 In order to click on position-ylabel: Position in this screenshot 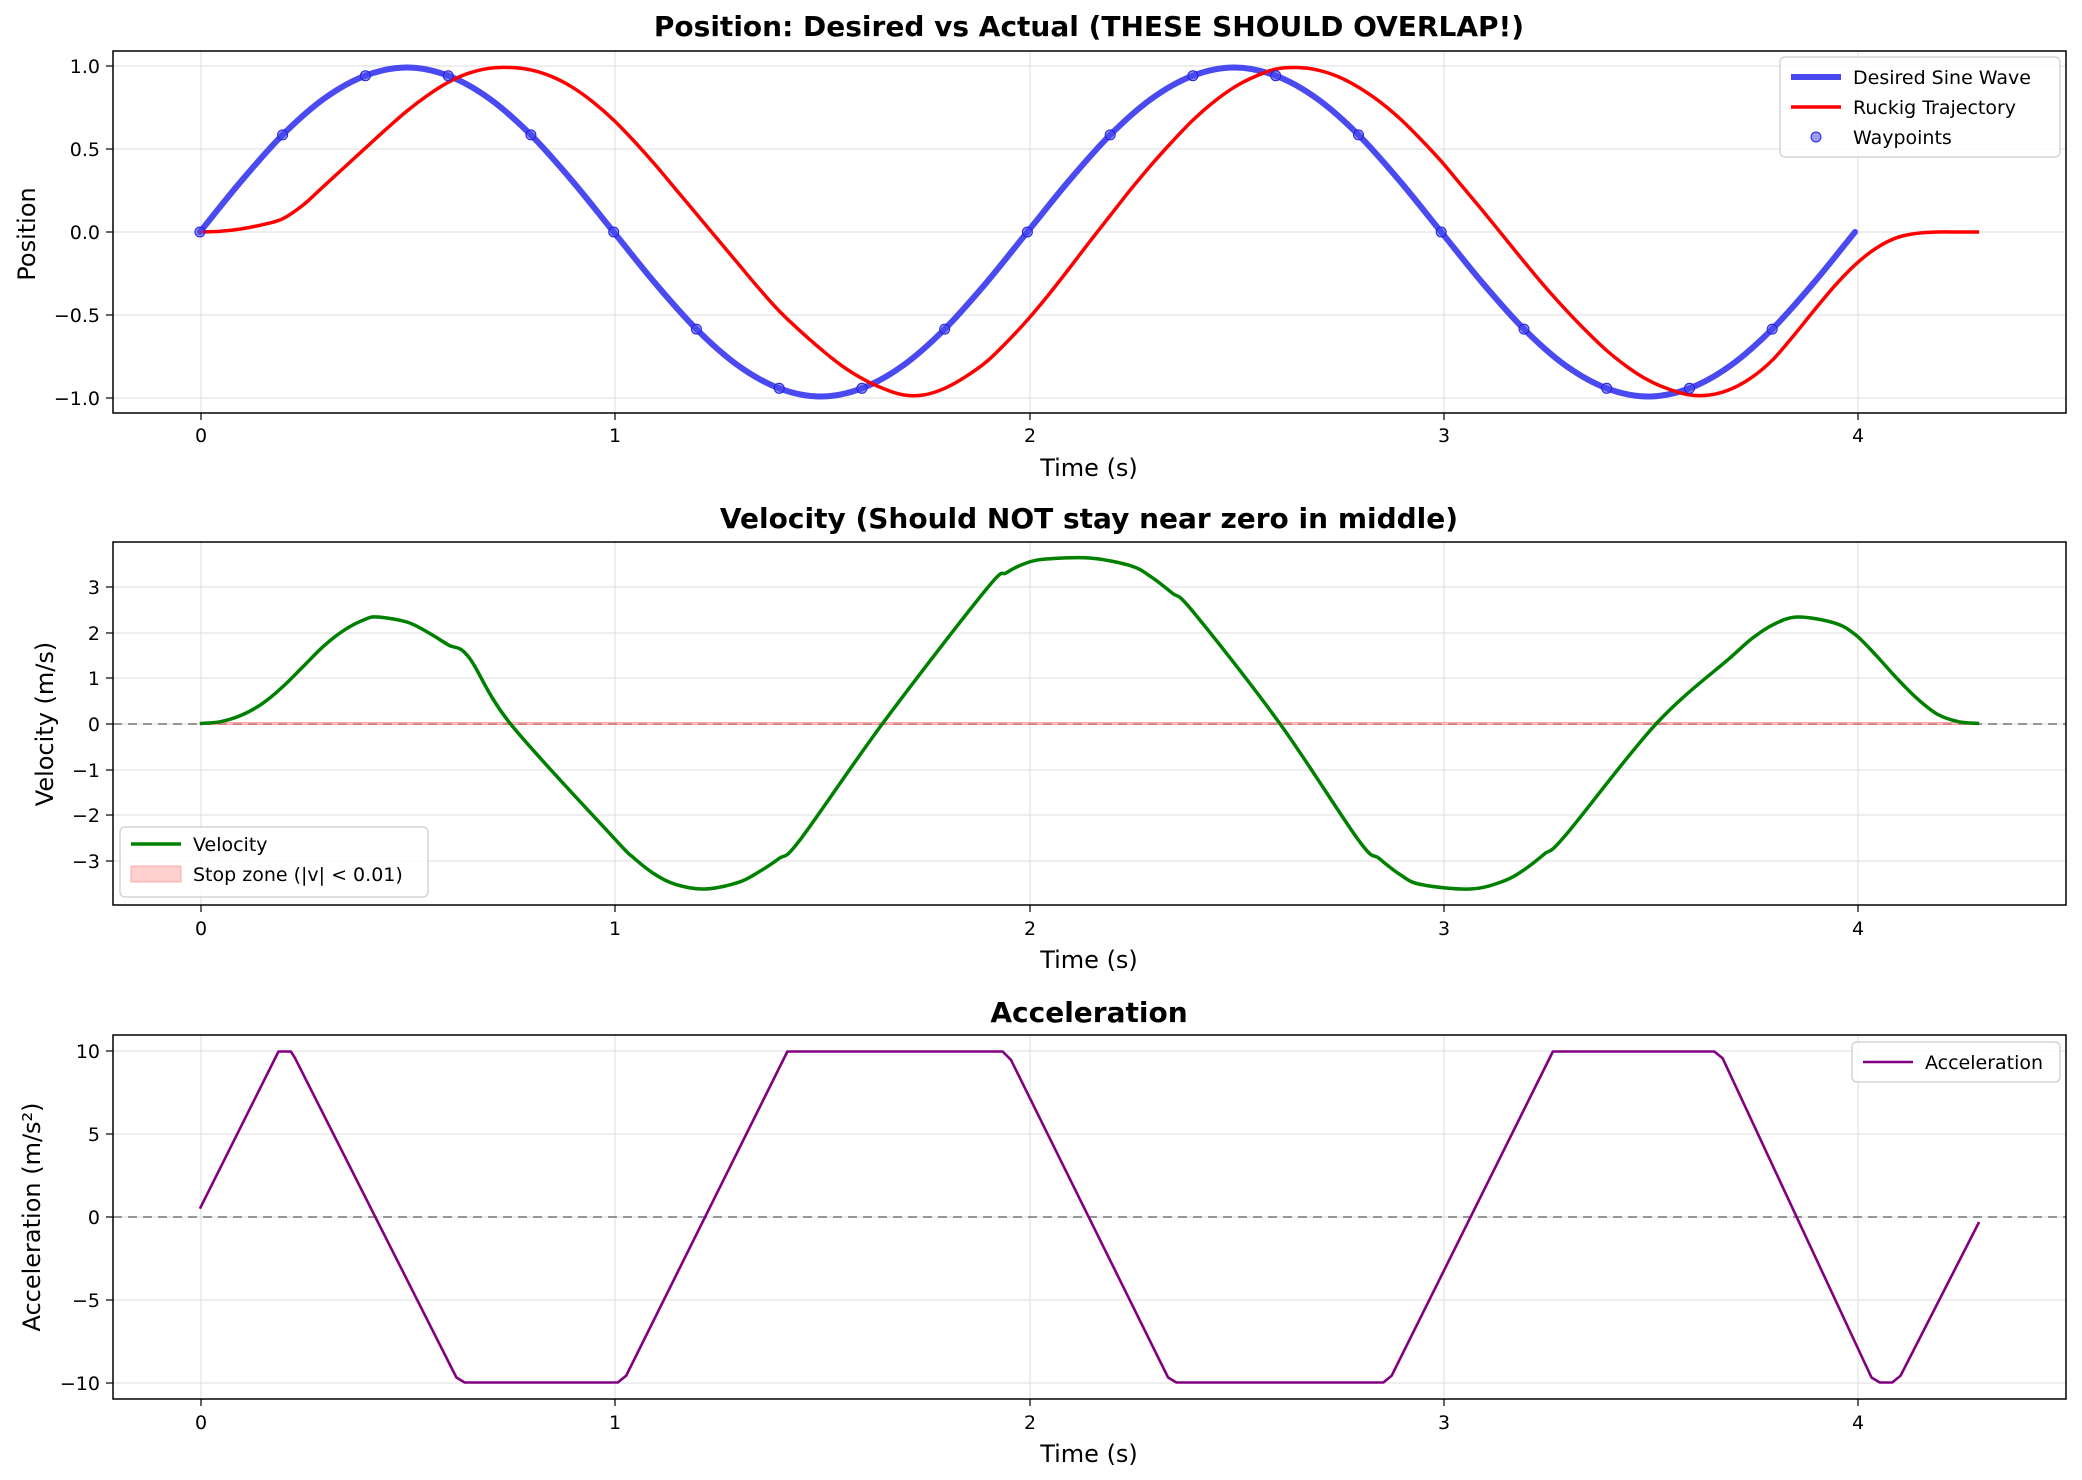, I will do `click(27, 233)`.